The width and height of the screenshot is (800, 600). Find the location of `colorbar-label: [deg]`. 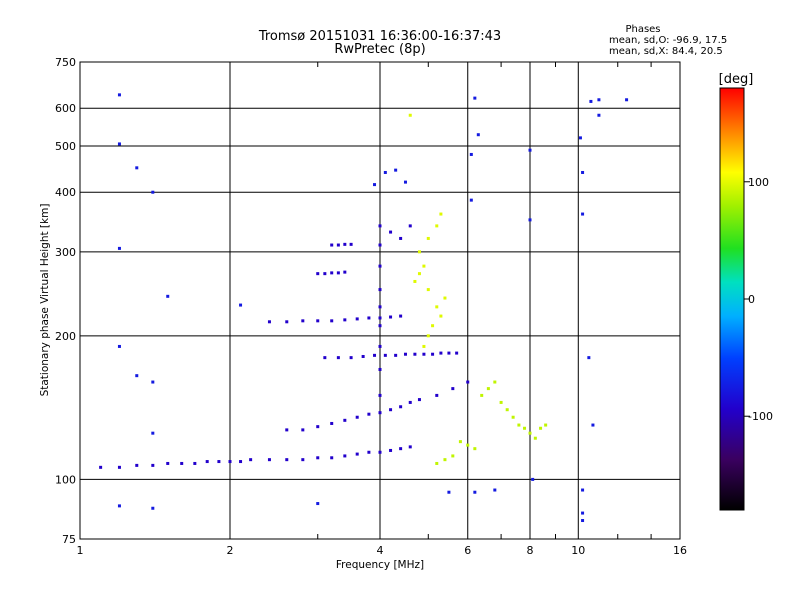

colorbar-label: [deg] is located at coordinates (736, 79).